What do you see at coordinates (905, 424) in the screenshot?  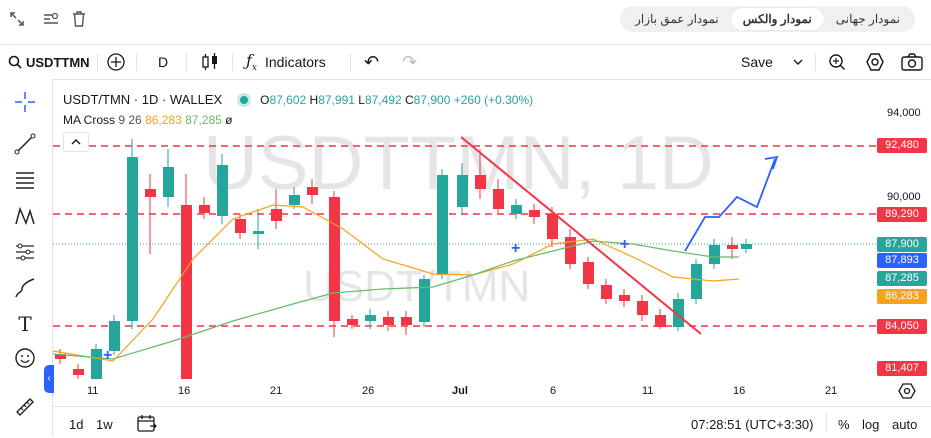 I see `auto-toggle: auto` at bounding box center [905, 424].